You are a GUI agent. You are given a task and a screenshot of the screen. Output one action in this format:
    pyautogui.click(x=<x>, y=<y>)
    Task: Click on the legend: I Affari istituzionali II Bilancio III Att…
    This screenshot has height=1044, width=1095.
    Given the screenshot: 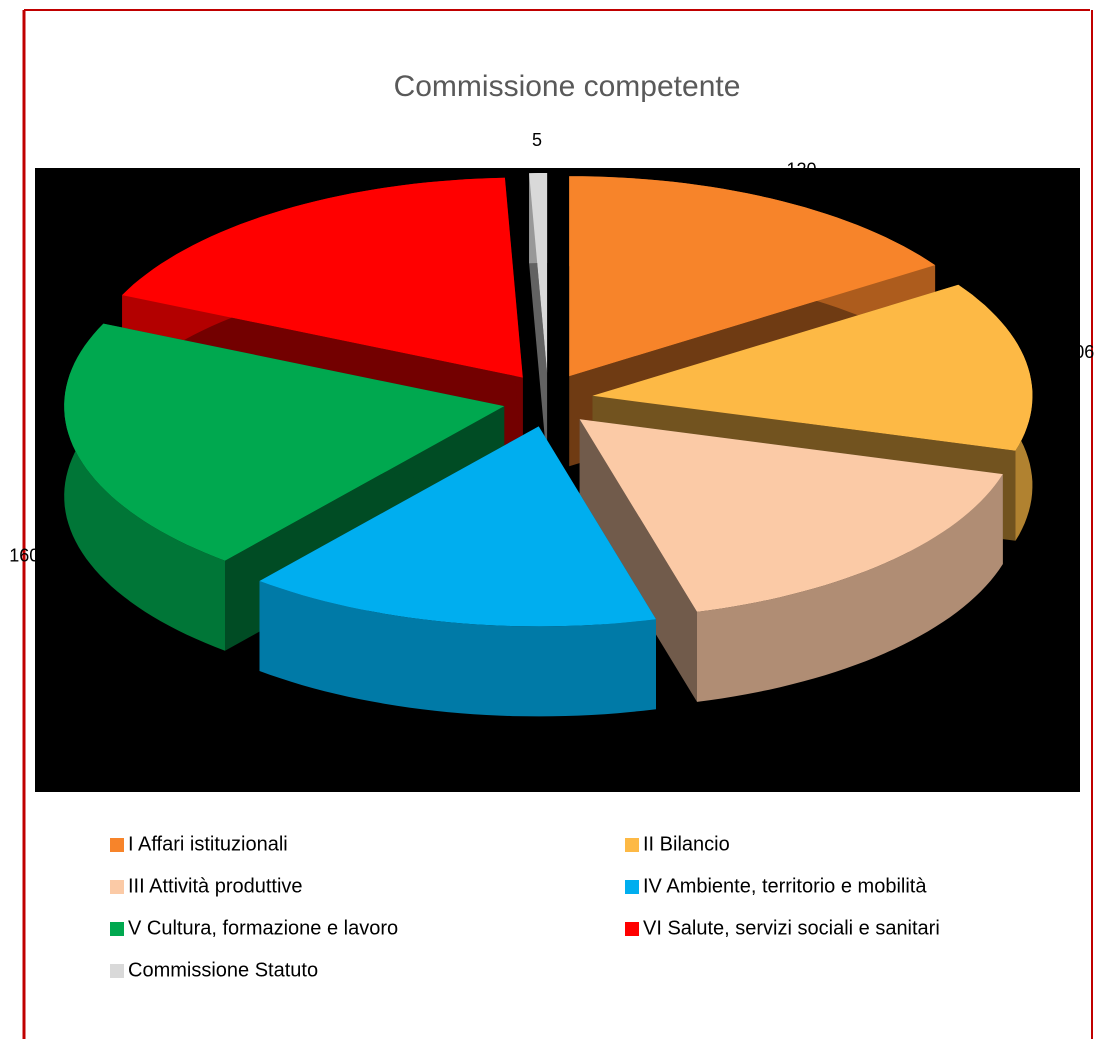 What is the action you would take?
    pyautogui.click(x=525, y=907)
    